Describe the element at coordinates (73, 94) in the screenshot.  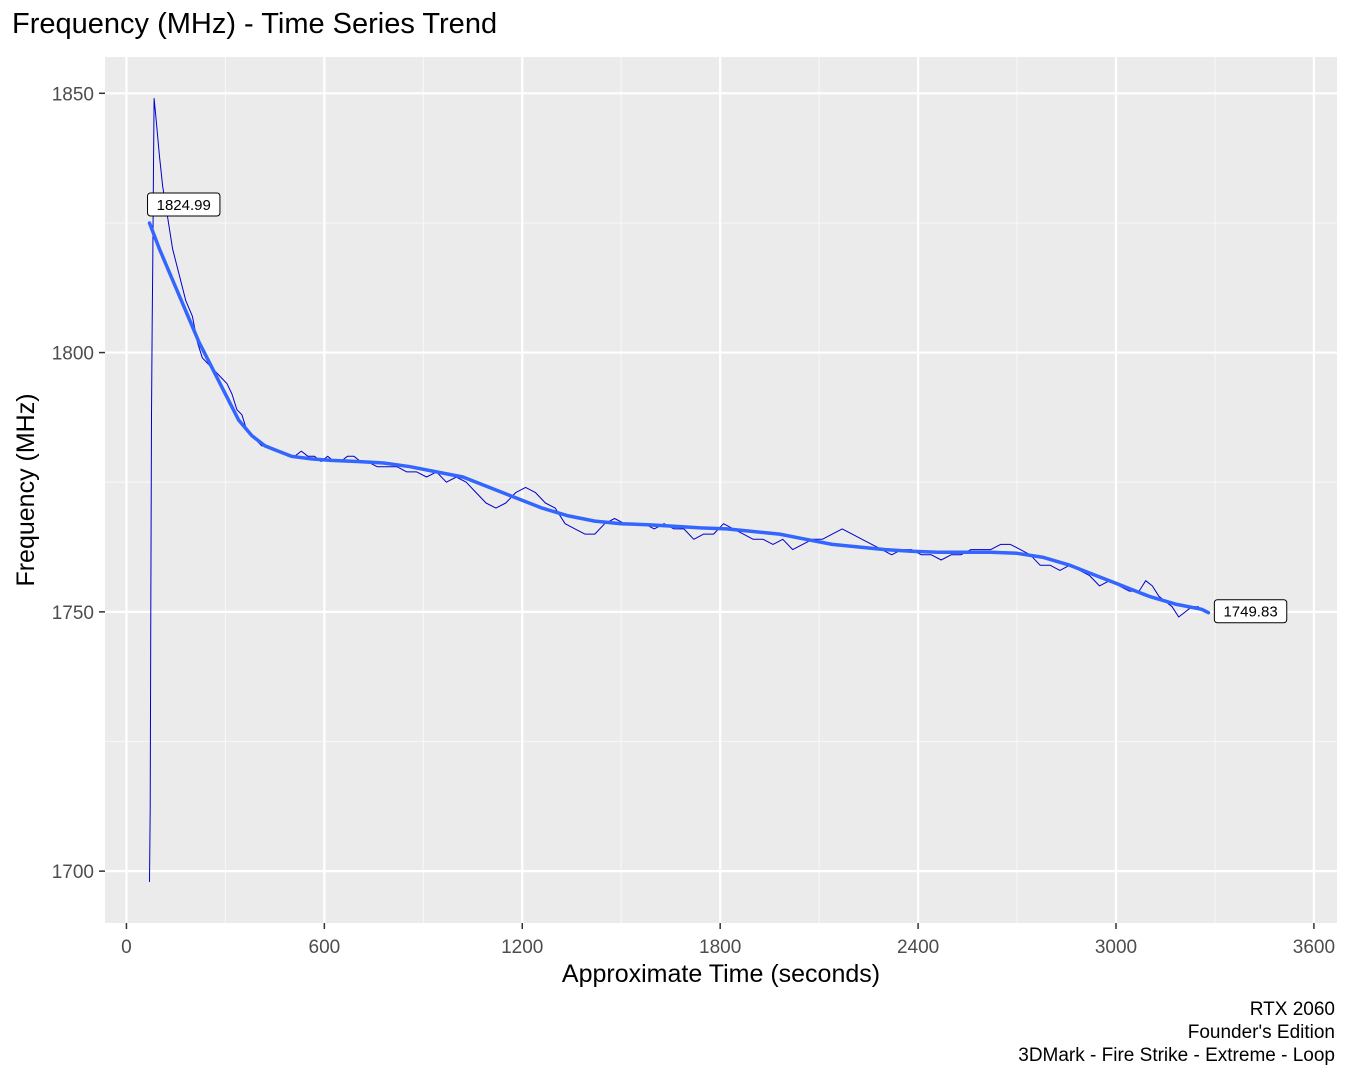
I see `y-tick-label: 1850` at that location.